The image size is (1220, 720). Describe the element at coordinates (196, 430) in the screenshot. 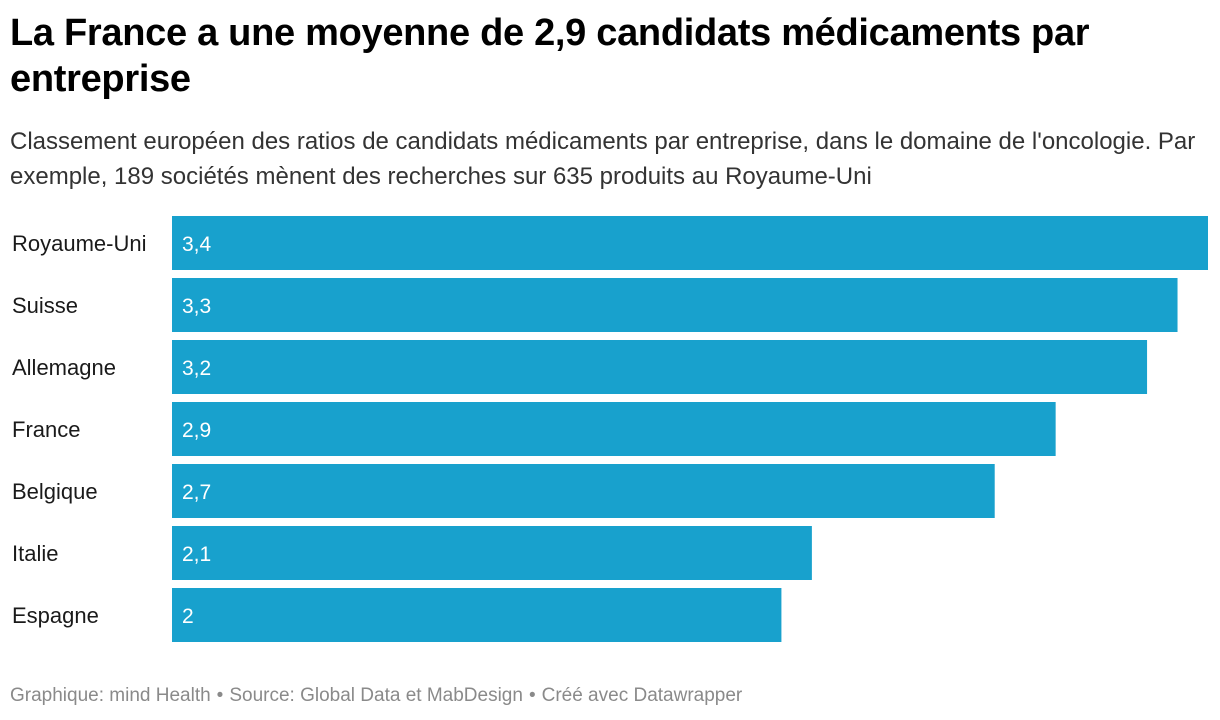

I see `bar-value-label: 2,9` at that location.